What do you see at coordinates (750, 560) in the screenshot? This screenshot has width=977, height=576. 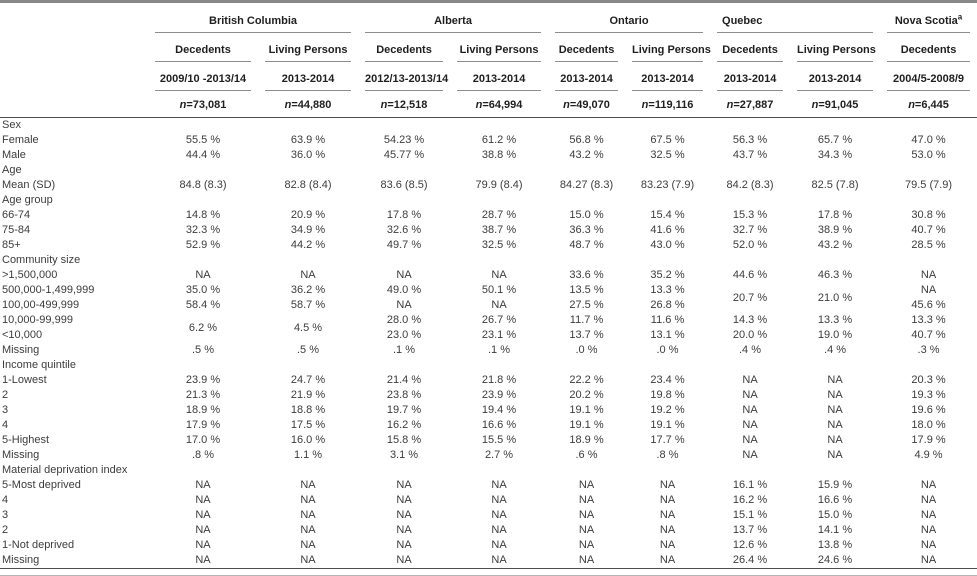 I see `table-cell: 26.4 %` at bounding box center [750, 560].